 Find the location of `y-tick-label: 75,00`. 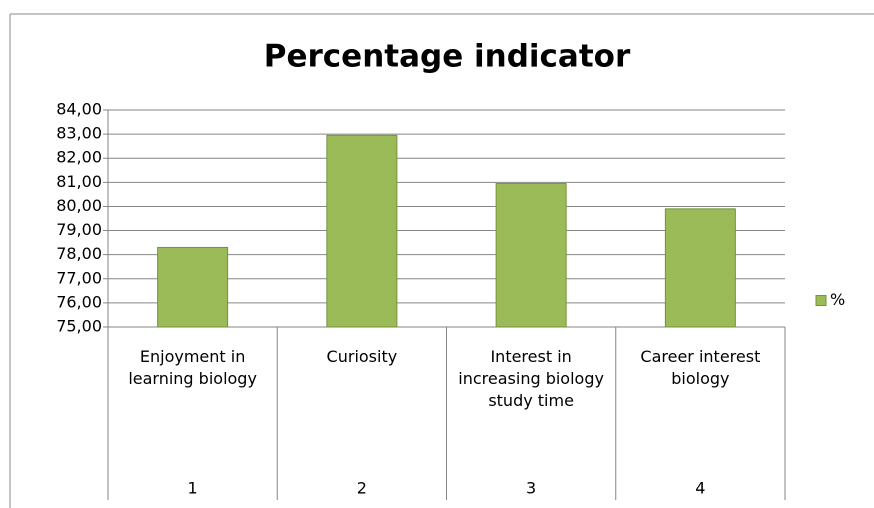

y-tick-label: 75,00 is located at coordinates (79, 326).